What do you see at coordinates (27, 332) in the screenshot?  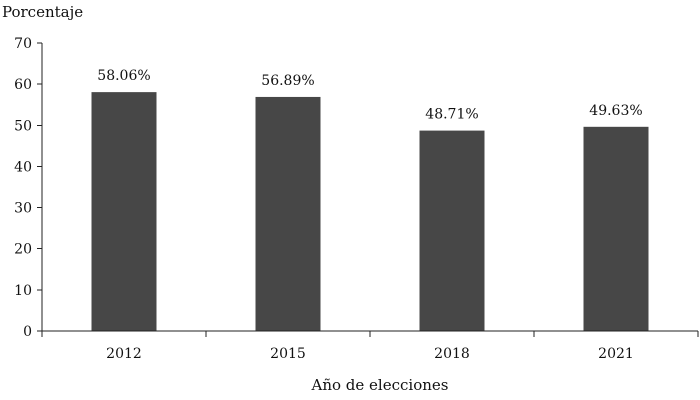 I see `y-tick-label: 0` at bounding box center [27, 332].